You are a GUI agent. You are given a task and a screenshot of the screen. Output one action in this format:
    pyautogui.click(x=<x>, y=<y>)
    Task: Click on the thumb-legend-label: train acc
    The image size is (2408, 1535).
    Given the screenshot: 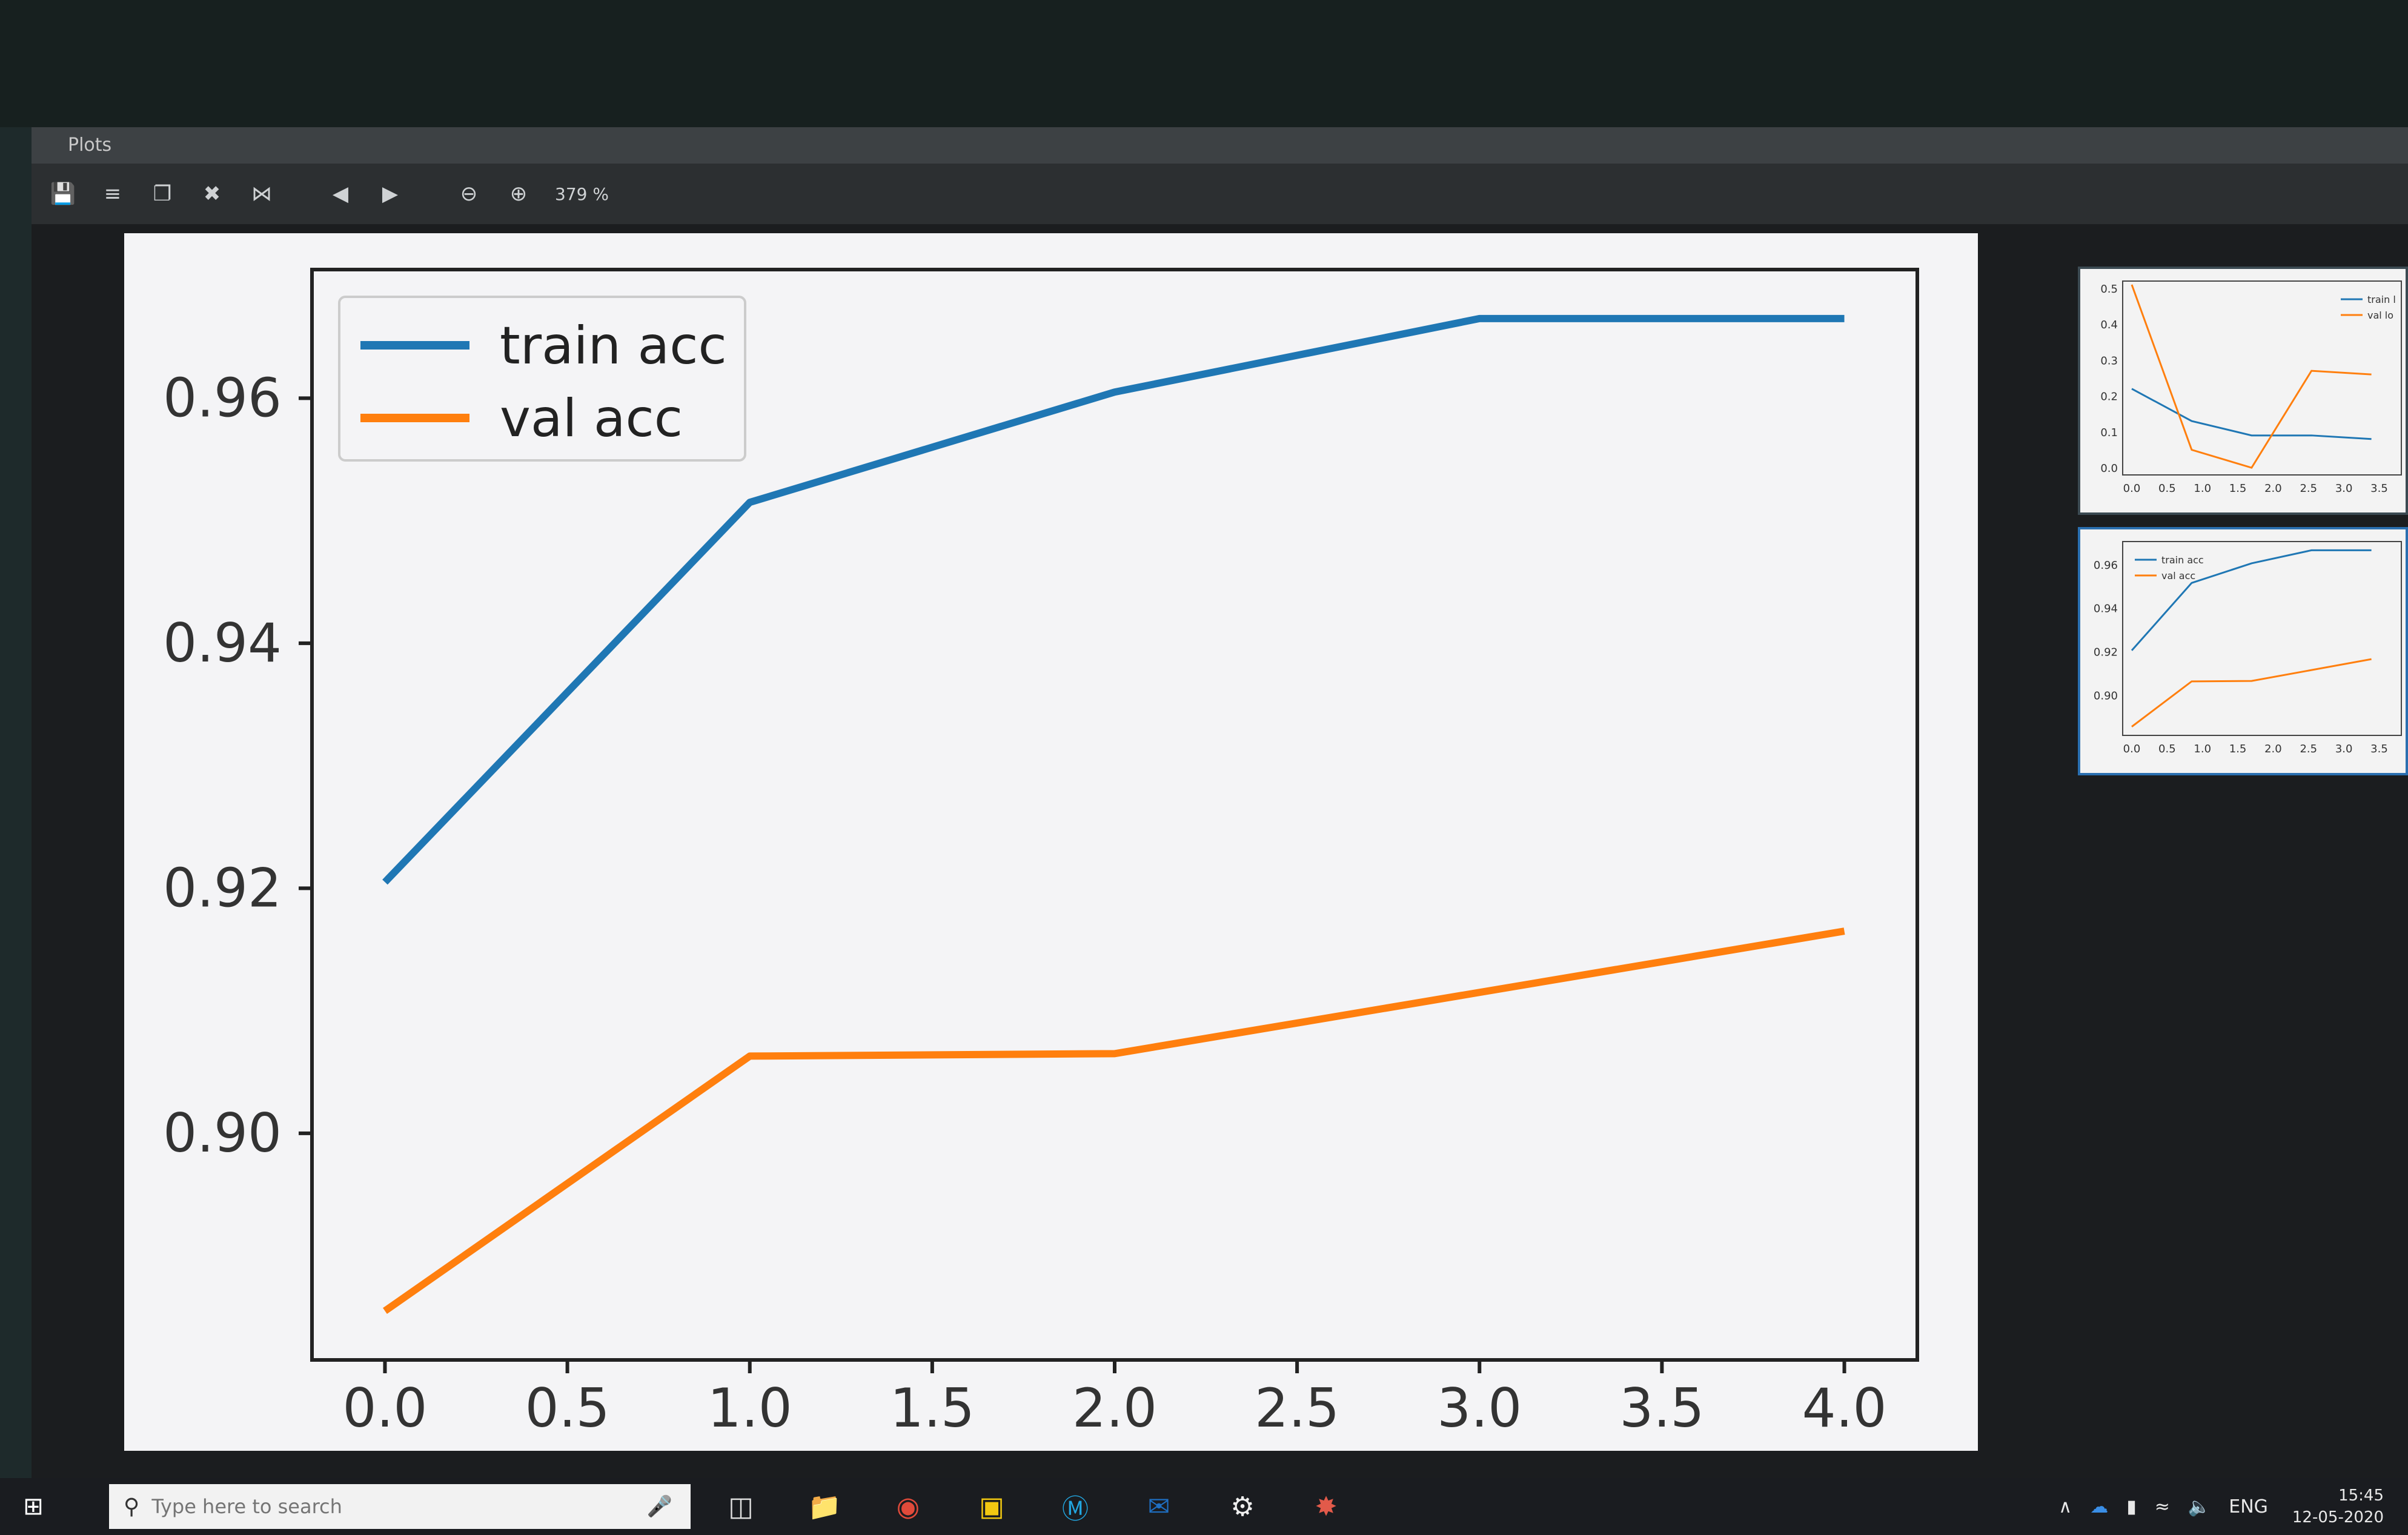 What is the action you would take?
    pyautogui.click(x=2182, y=560)
    